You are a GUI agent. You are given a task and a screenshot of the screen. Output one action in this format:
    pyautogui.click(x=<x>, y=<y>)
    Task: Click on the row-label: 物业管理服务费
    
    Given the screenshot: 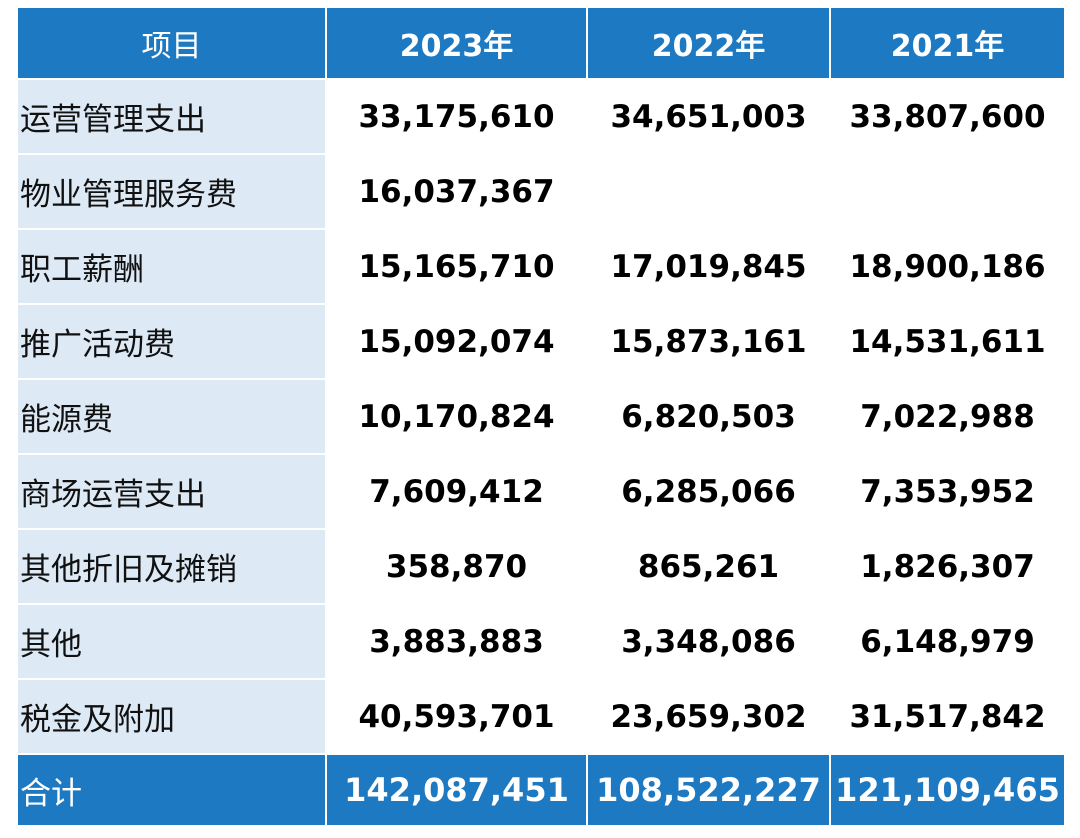 What is the action you would take?
    pyautogui.click(x=172, y=192)
    